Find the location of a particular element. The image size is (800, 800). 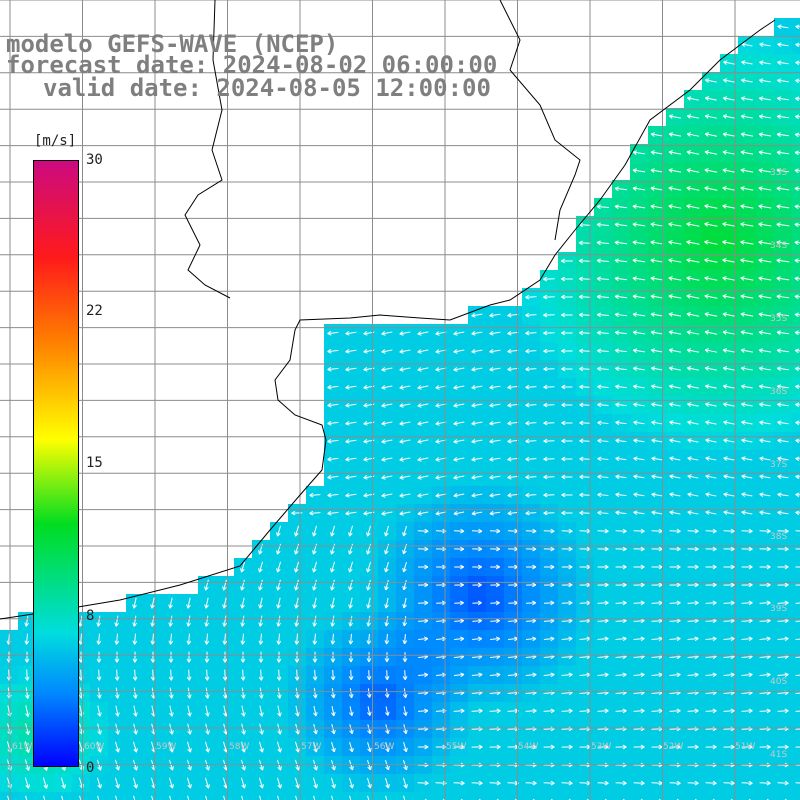

lon-label: 51W is located at coordinates (745, 747).